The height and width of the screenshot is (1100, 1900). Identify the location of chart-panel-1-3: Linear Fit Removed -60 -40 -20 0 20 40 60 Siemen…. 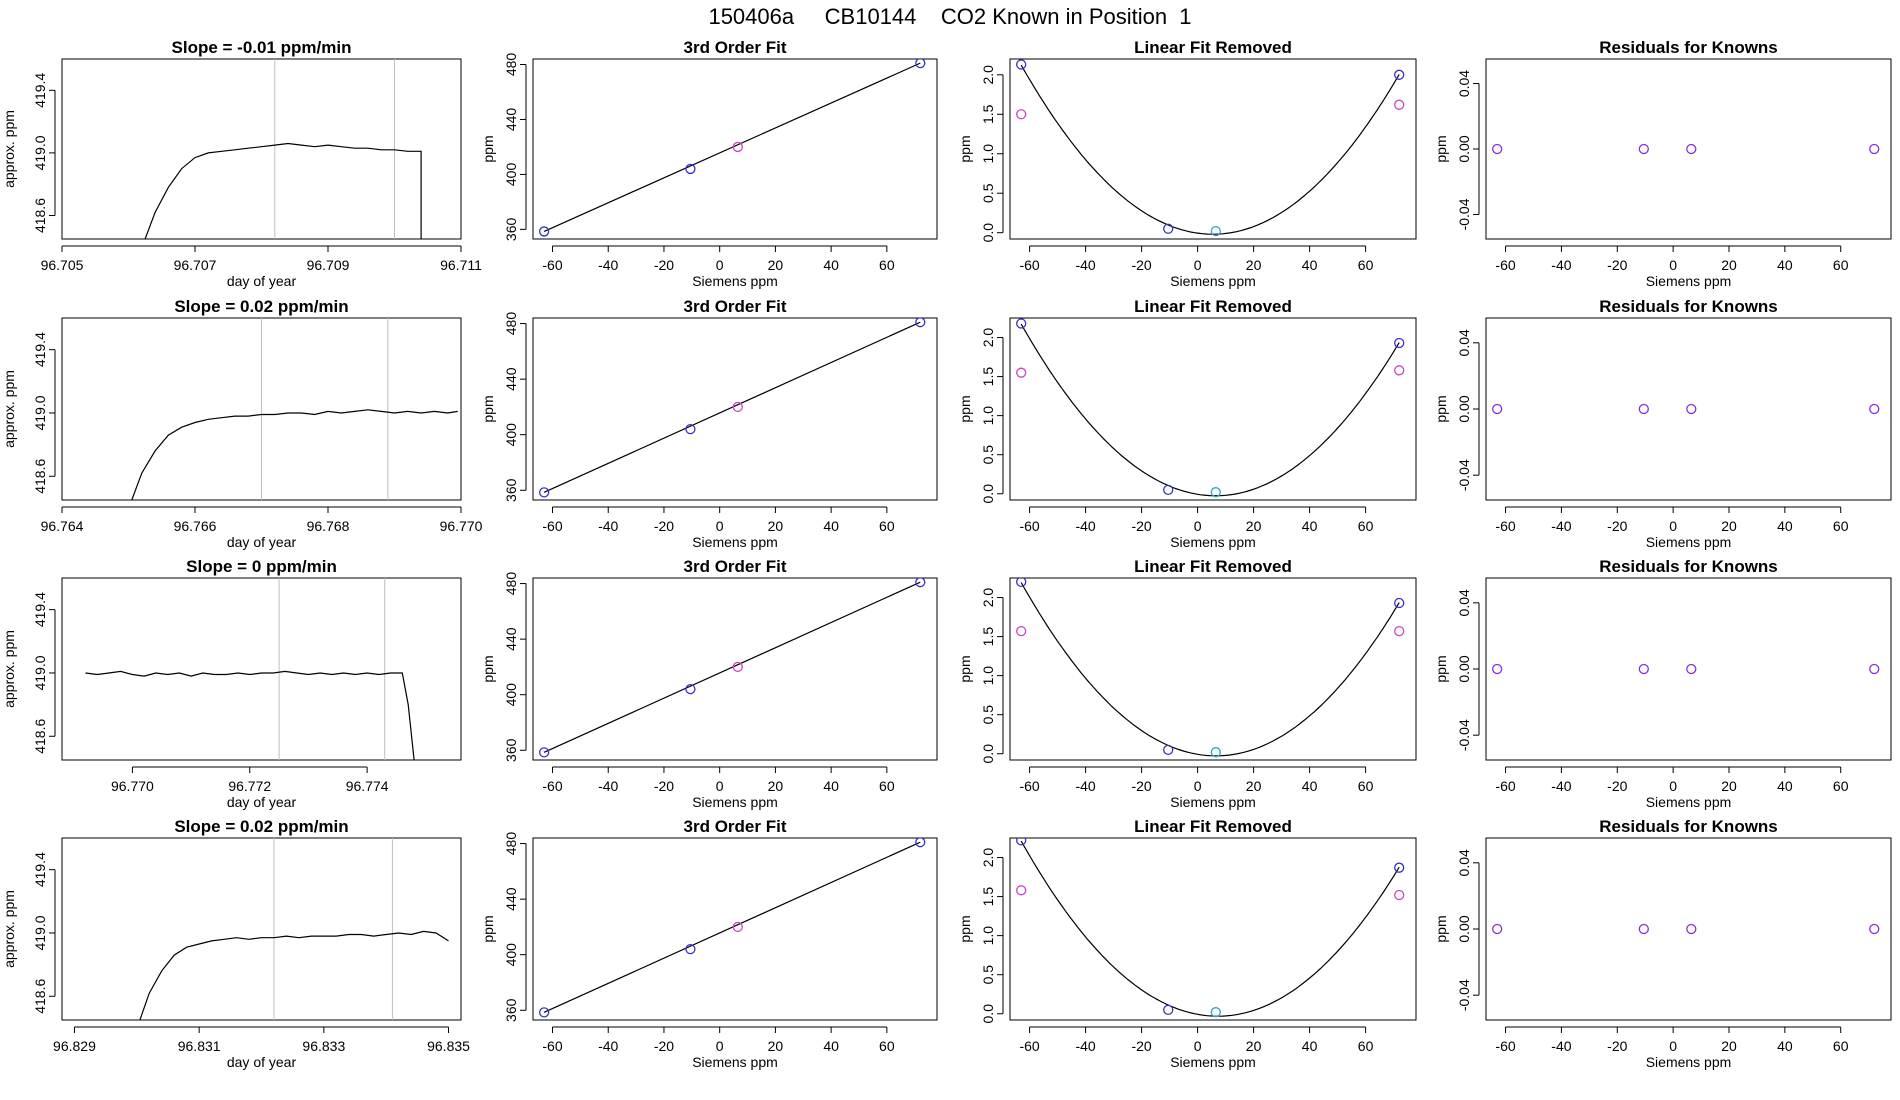
(1187, 163).